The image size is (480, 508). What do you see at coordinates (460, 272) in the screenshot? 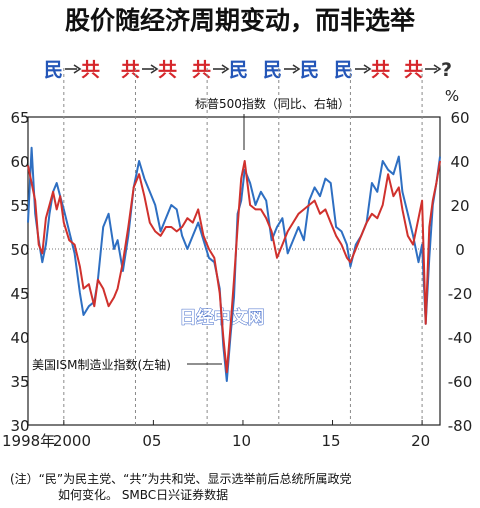
I see `right-axis-ticks: 60 40 20 0 -20 -40 -60 -80` at bounding box center [460, 272].